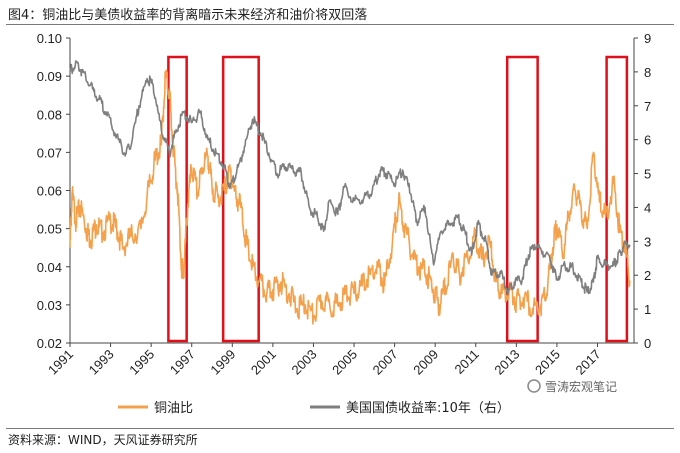 The width and height of the screenshot is (680, 453). Describe the element at coordinates (647, 309) in the screenshot. I see `right-tick-label: 1` at that location.